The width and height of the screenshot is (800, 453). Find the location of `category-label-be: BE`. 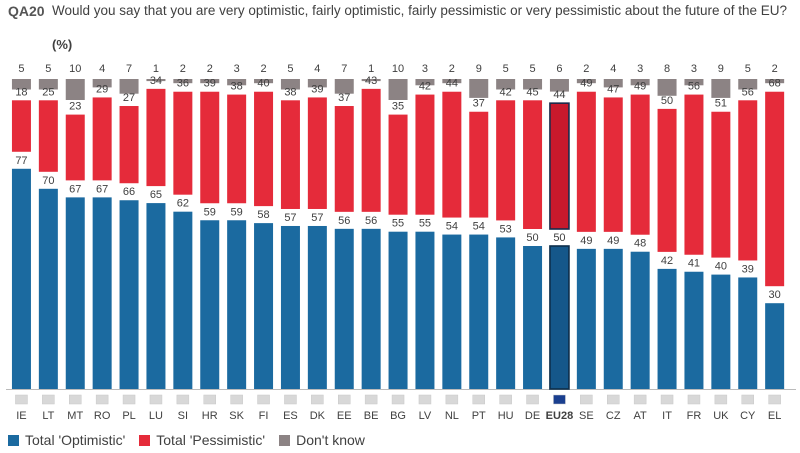

category-label-be: BE is located at coordinates (371, 416).